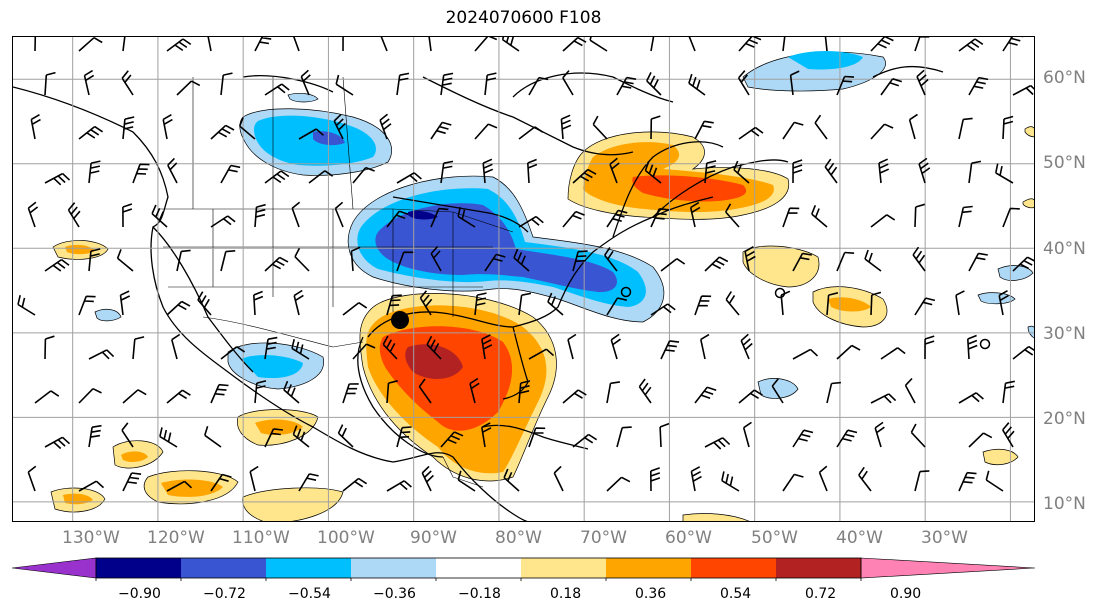 Image resolution: width=1105 pixels, height=615 pixels. Describe the element at coordinates (261, 538) in the screenshot. I see `lon-label-110w: 110°W` at that location.